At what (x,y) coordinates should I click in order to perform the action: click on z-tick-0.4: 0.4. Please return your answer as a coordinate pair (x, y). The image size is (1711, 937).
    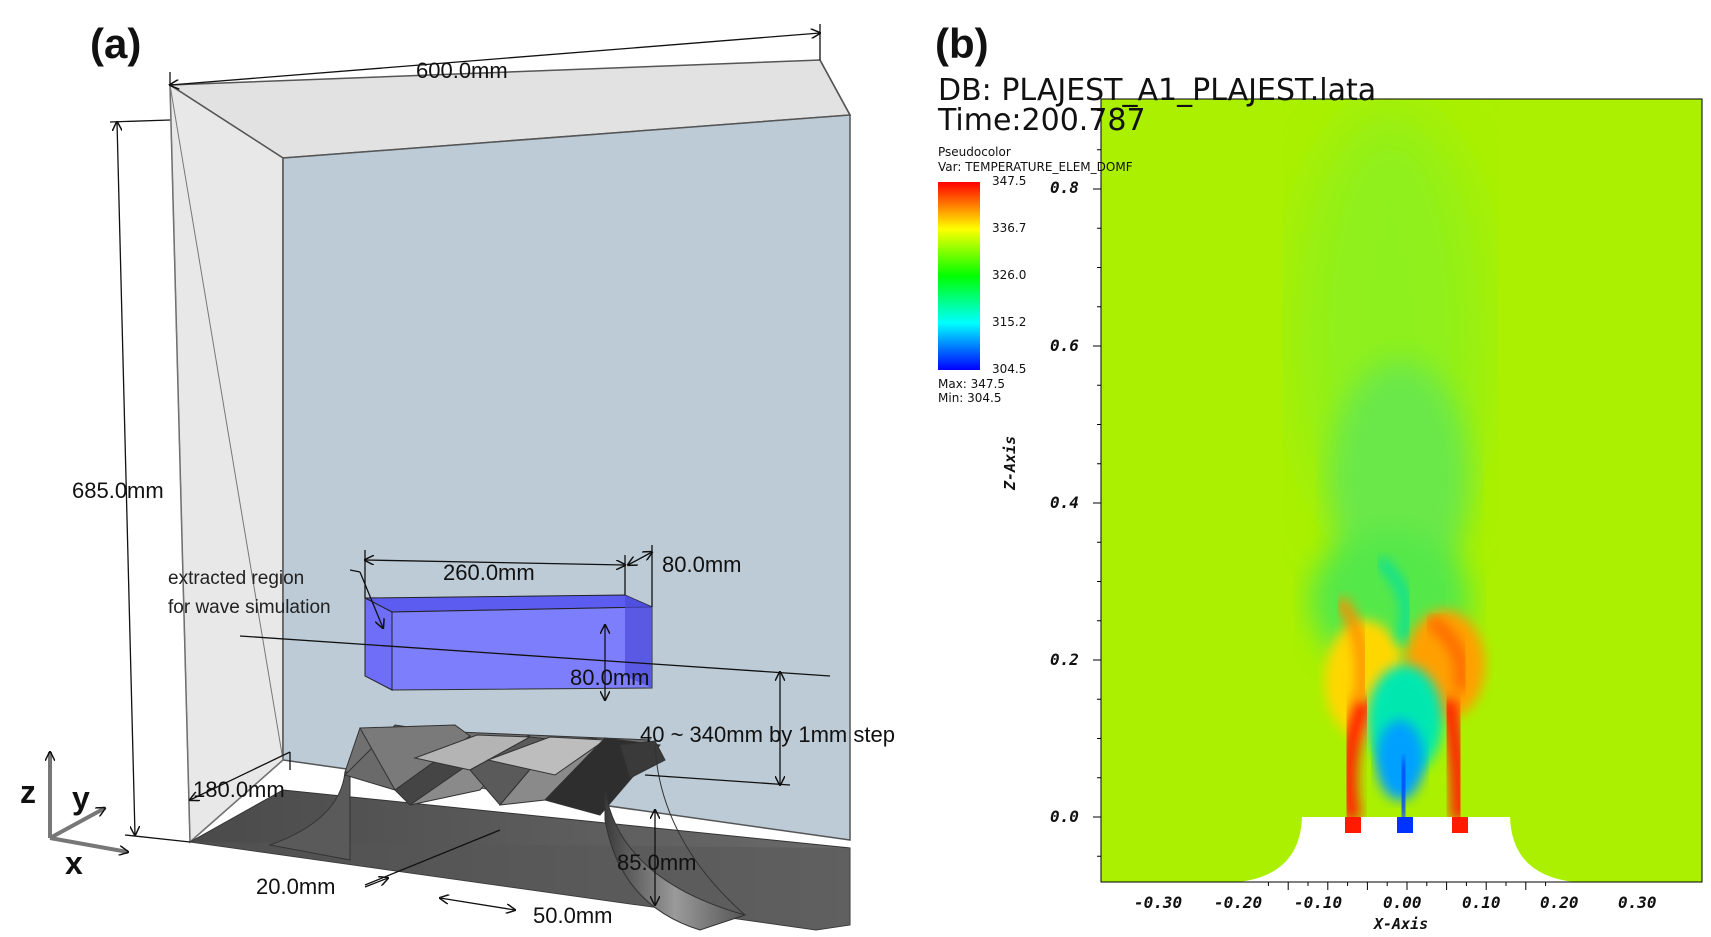
    Looking at the image, I should click on (1064, 502).